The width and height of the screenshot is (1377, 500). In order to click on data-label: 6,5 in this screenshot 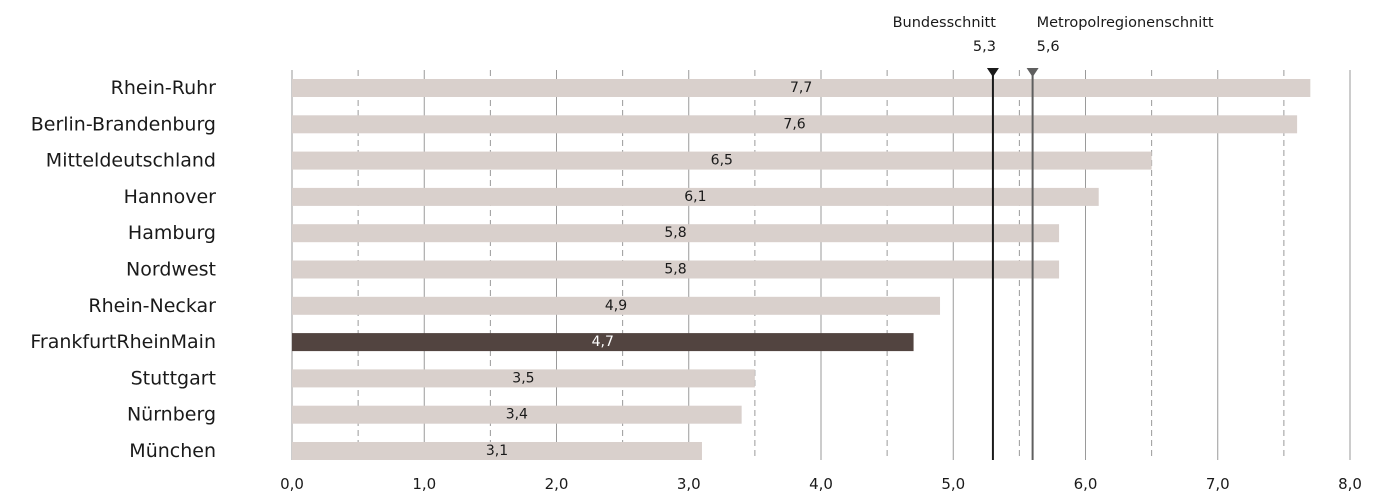, I will do `click(722, 161)`.